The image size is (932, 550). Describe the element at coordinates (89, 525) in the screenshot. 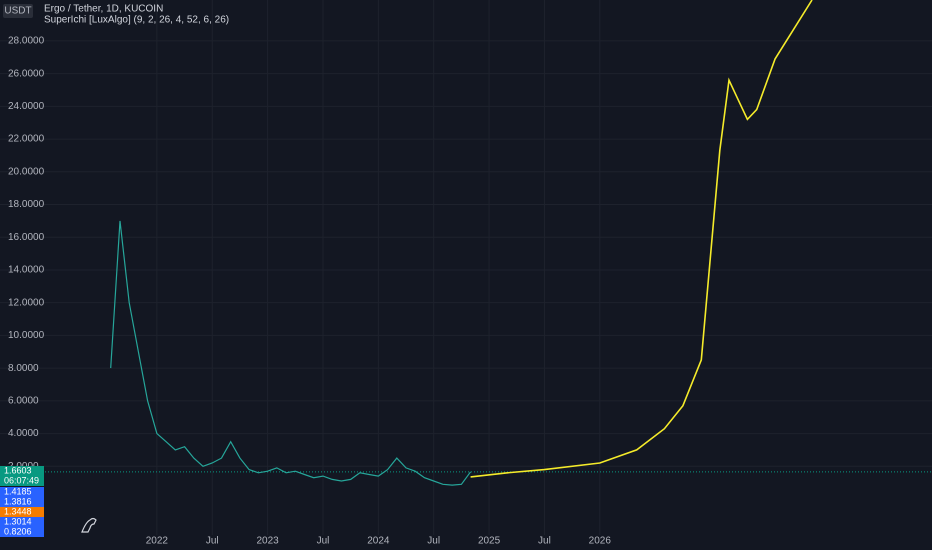

I see `logo` at that location.